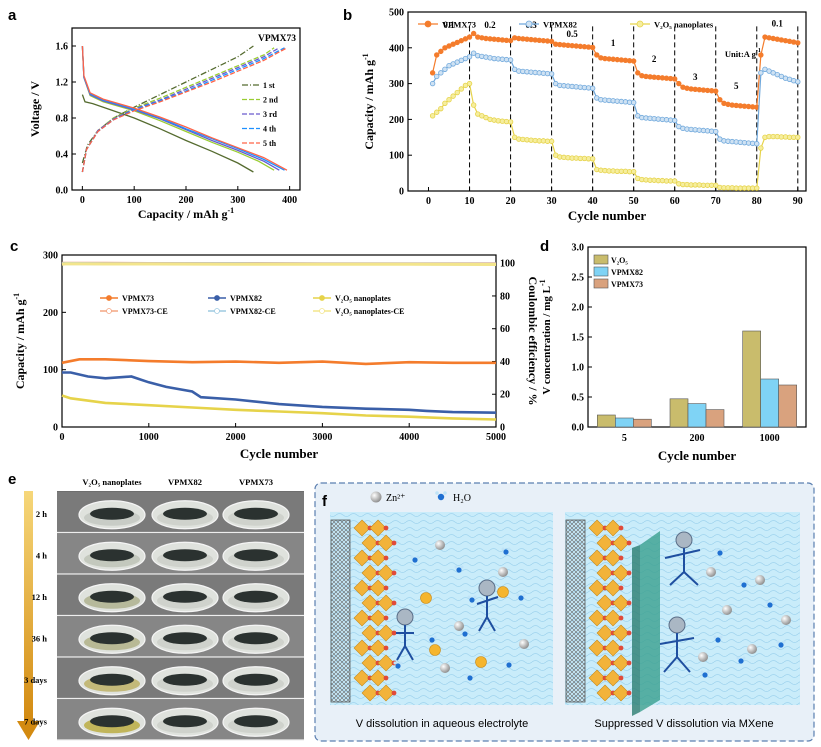 The image size is (821, 747). I want to click on charge-curve, so click(167, 104).